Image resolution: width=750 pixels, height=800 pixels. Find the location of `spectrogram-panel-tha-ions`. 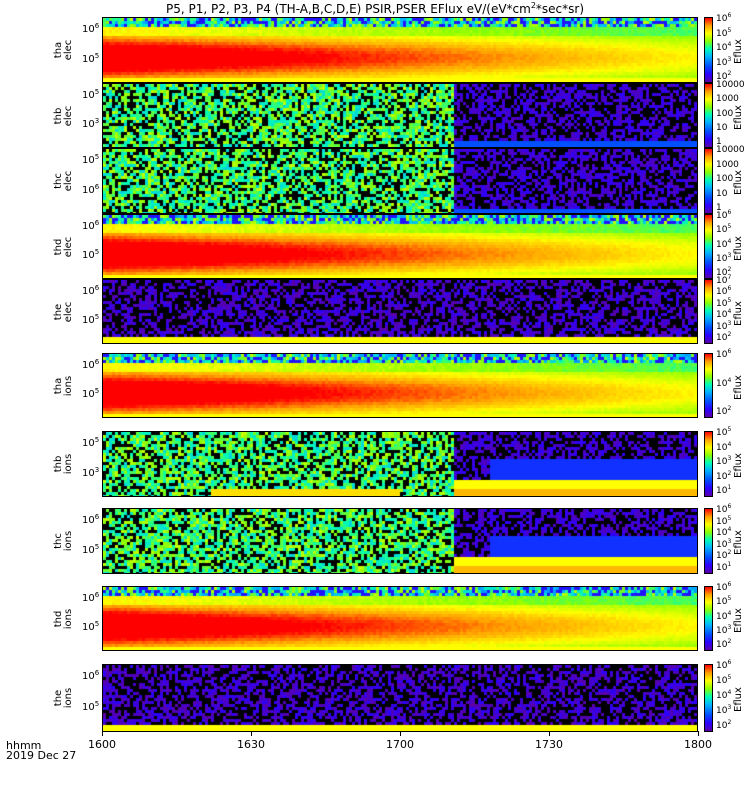

spectrogram-panel-tha-ions is located at coordinates (400, 385).